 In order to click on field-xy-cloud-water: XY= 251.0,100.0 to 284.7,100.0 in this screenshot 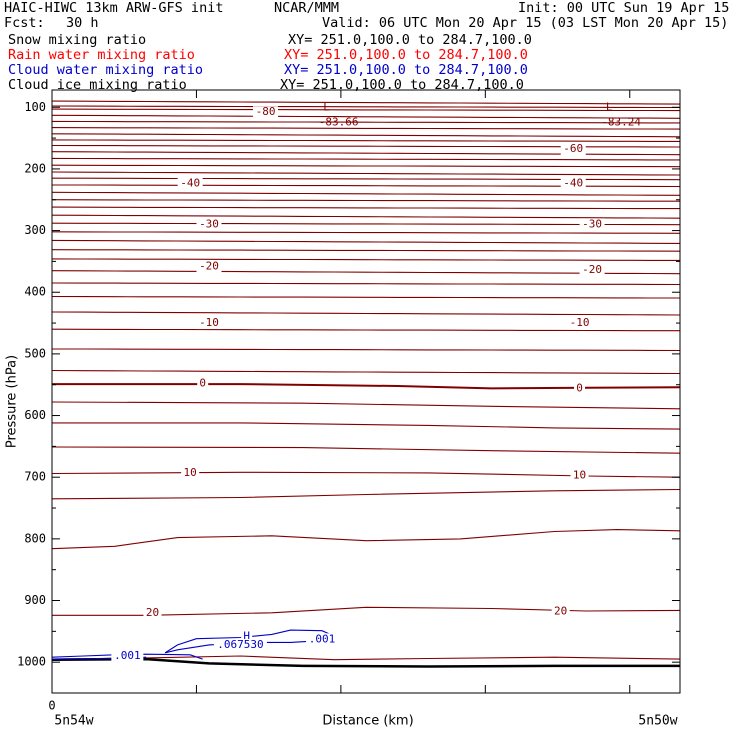, I will do `click(406, 70)`.